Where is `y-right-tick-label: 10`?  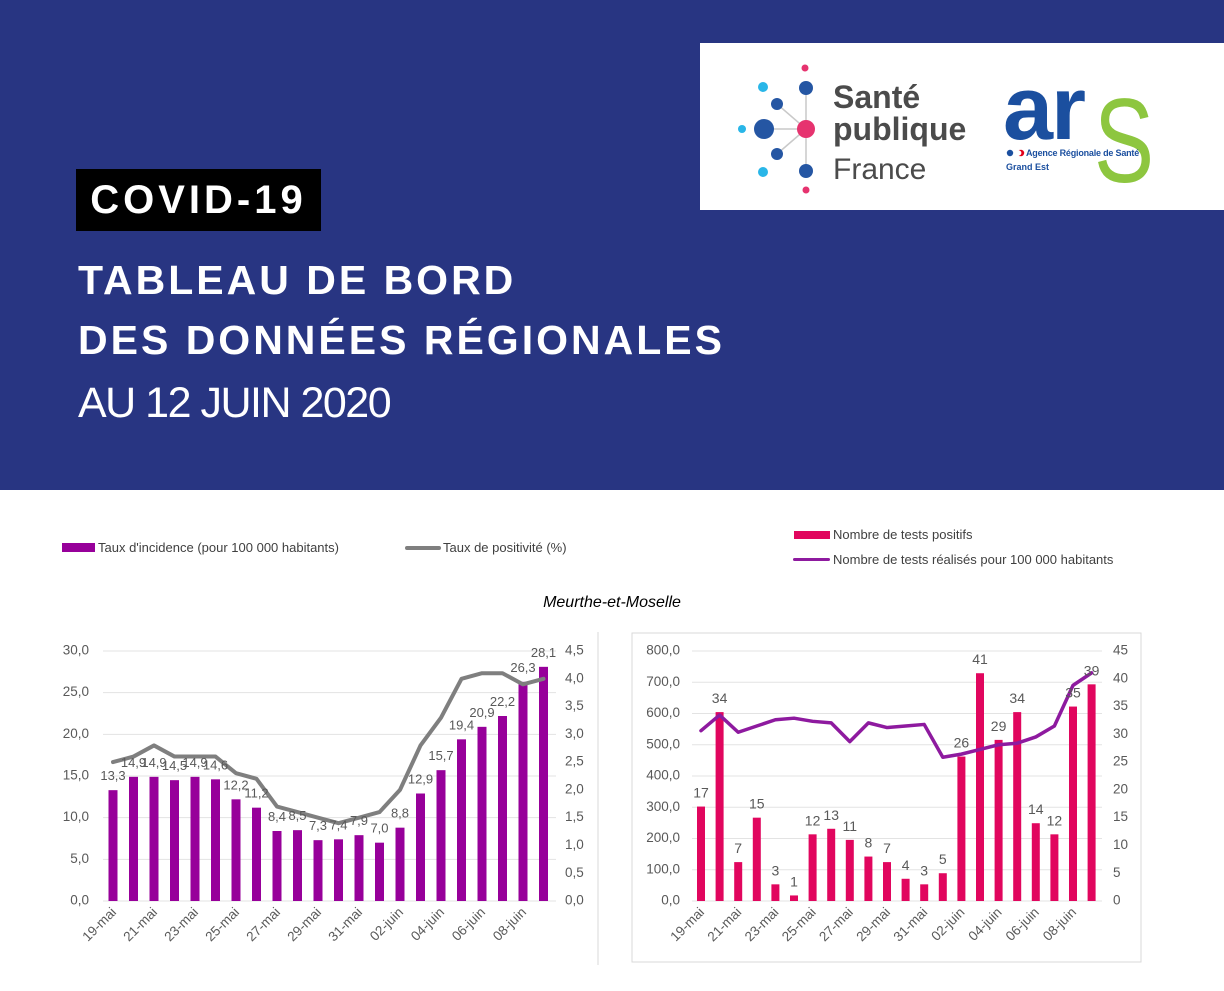
y-right-tick-label: 10 is located at coordinates (1120, 844).